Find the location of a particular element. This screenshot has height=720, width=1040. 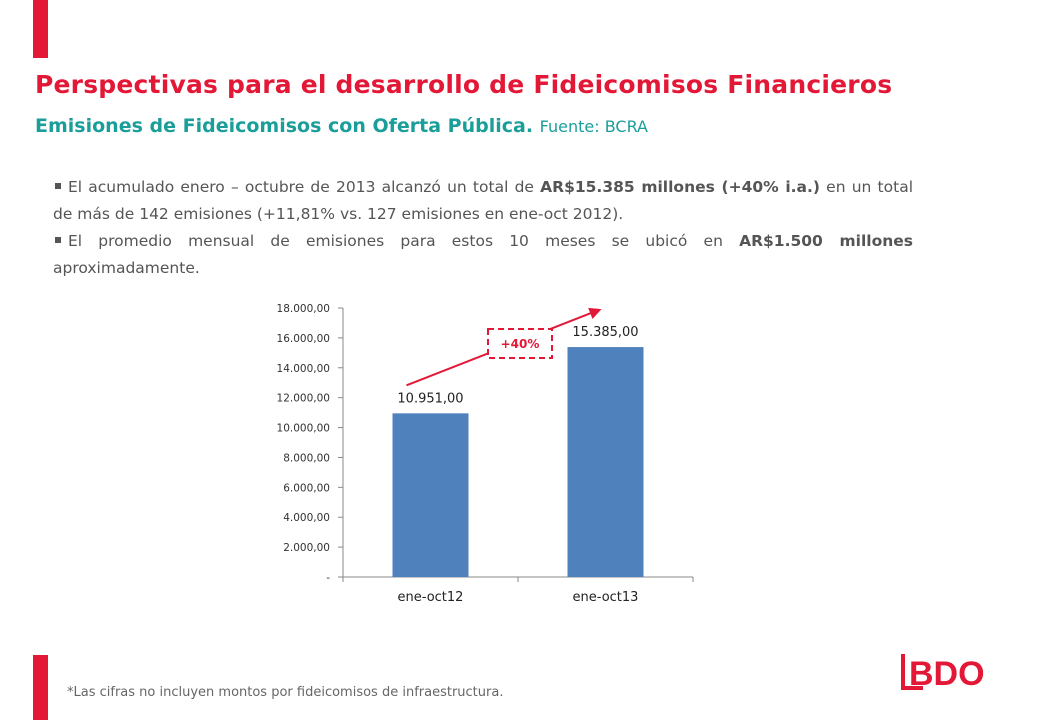

data-label: 10.951,00 is located at coordinates (430, 398).